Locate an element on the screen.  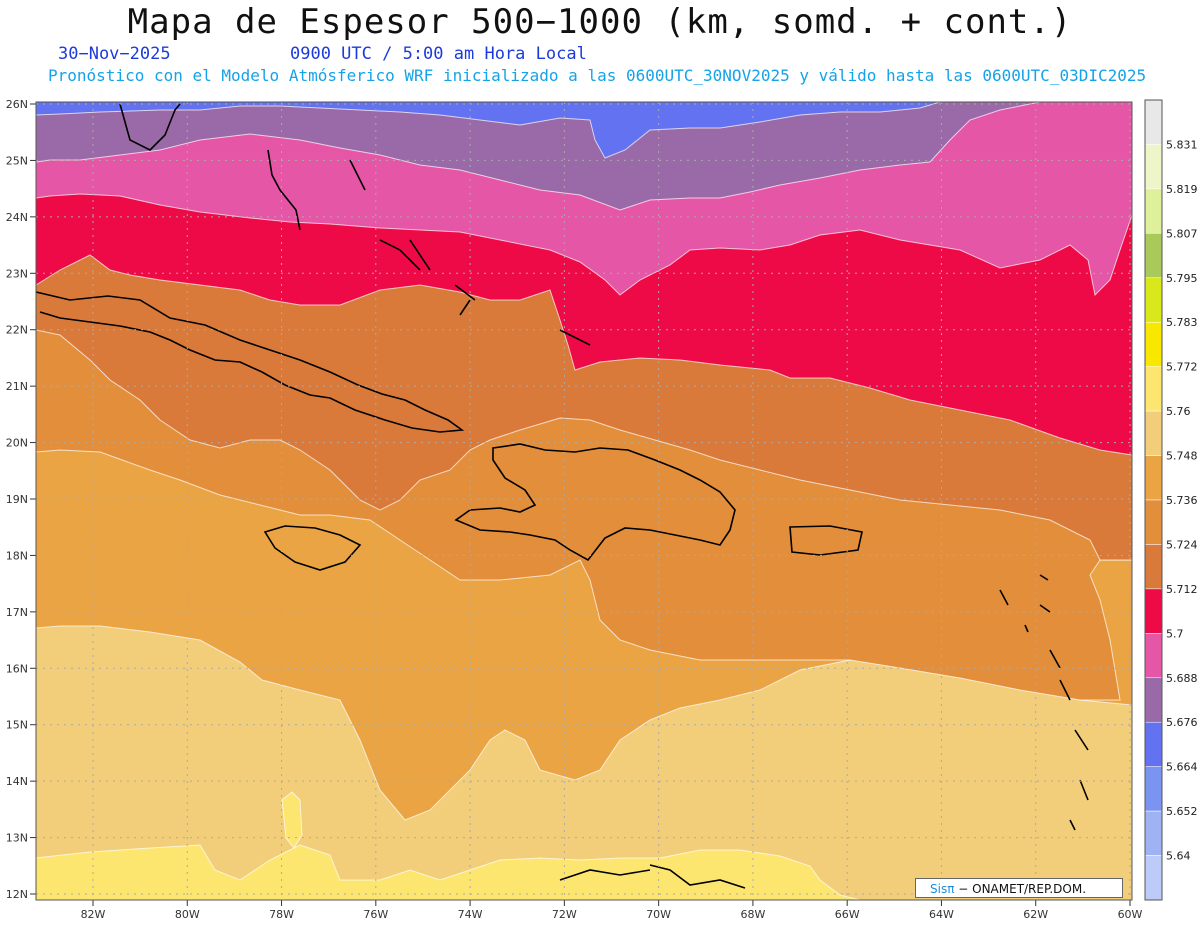
legend-level-label: 5.676 is located at coordinates (1182, 722).